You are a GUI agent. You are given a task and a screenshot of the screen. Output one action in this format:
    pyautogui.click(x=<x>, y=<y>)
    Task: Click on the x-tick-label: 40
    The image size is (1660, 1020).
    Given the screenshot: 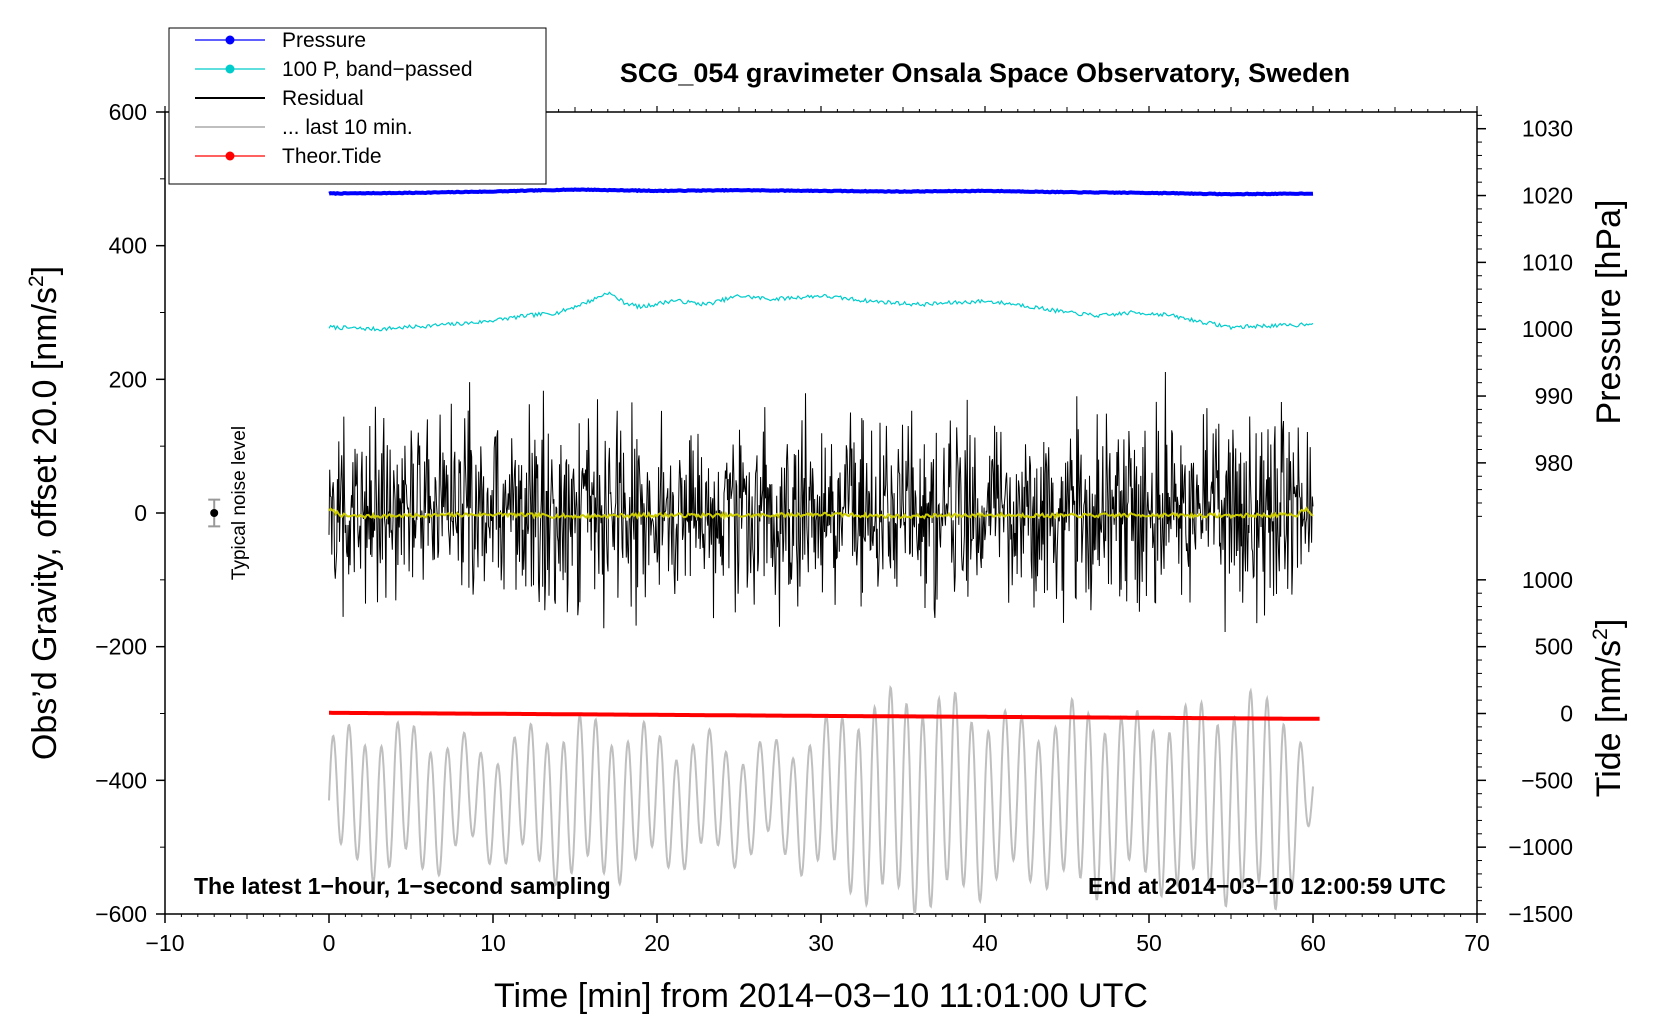 What is the action you would take?
    pyautogui.click(x=985, y=943)
    